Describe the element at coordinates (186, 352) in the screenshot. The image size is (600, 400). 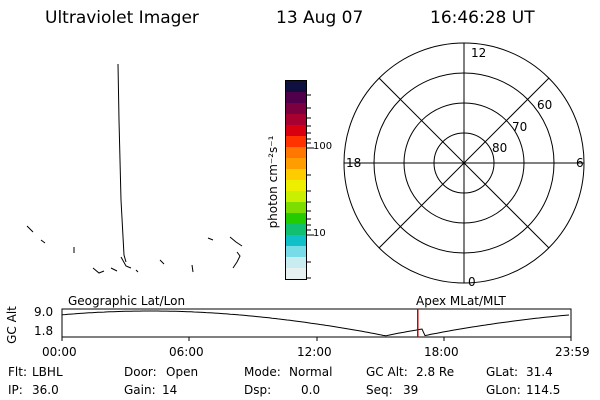
I see `x-tick-0600: 06:00` at that location.